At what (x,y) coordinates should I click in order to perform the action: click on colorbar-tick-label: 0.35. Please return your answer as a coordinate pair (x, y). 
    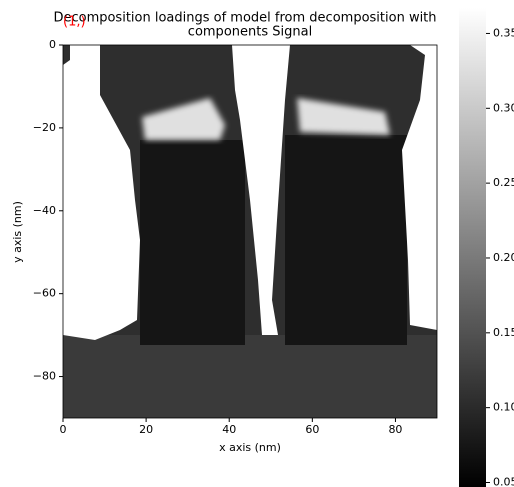
    Looking at the image, I should click on (503, 32).